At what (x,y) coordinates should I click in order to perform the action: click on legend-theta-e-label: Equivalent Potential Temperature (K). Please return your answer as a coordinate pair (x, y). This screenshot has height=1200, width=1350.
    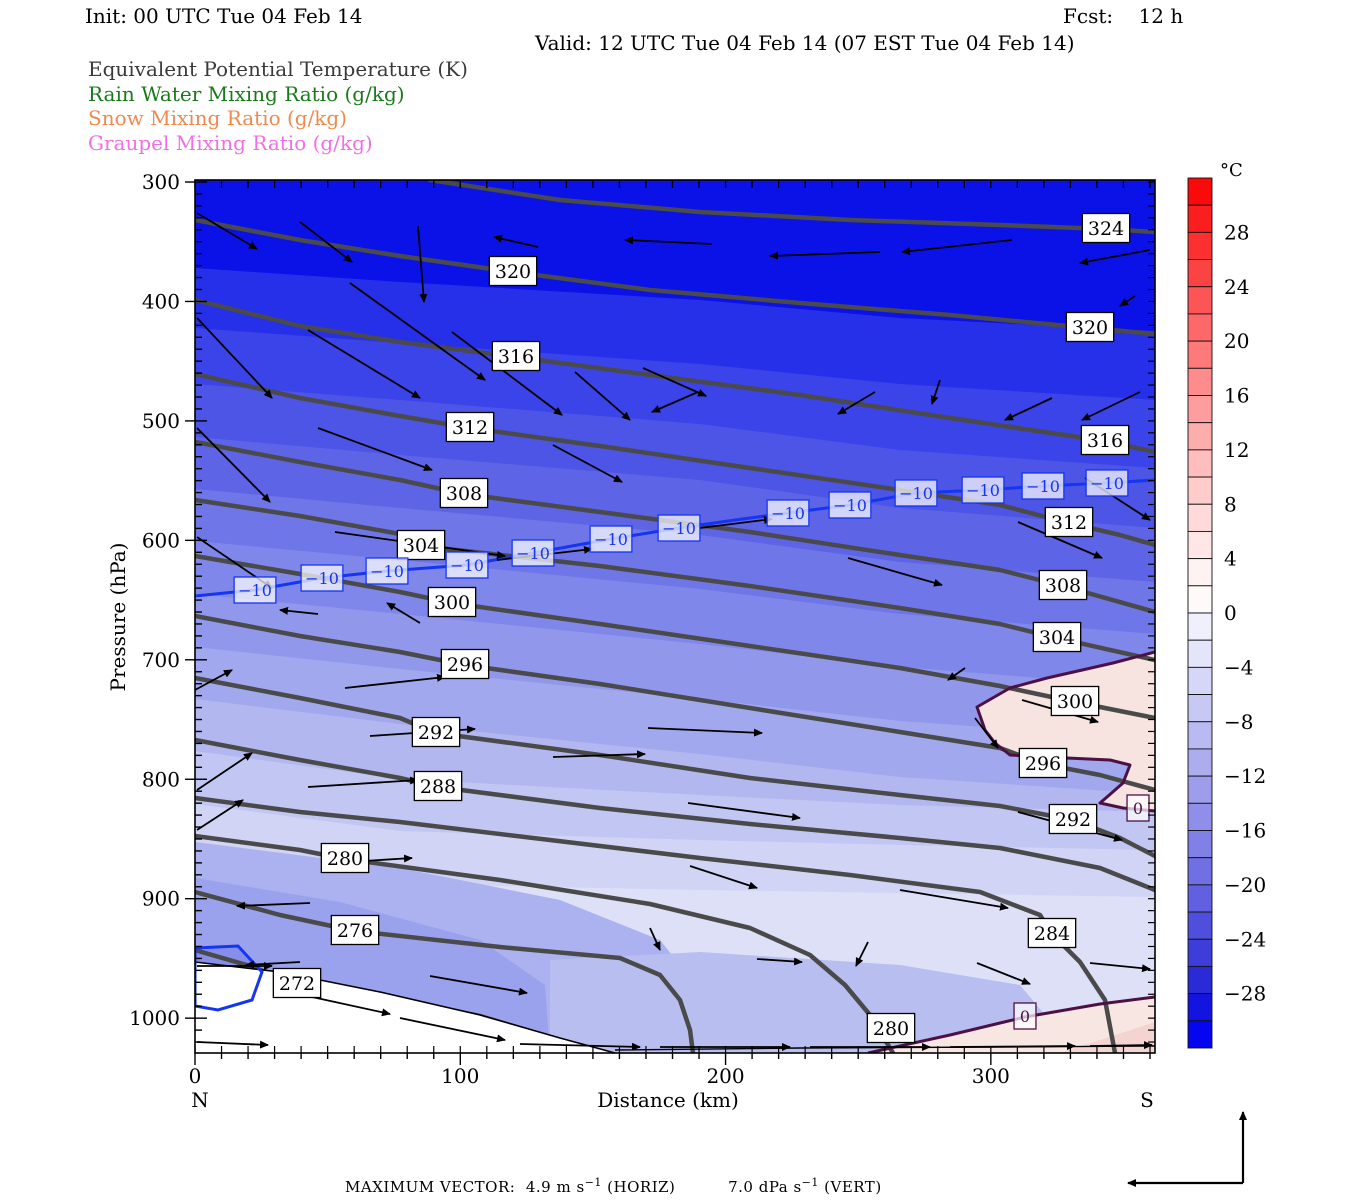
    Looking at the image, I should click on (278, 69).